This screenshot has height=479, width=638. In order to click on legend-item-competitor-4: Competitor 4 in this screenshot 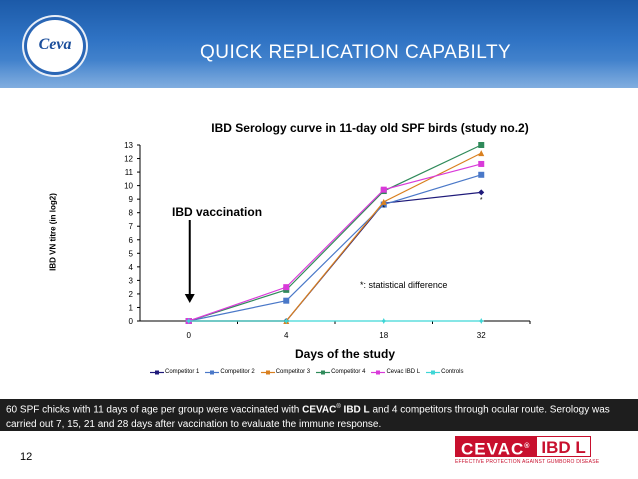, I will do `click(340, 372)`.